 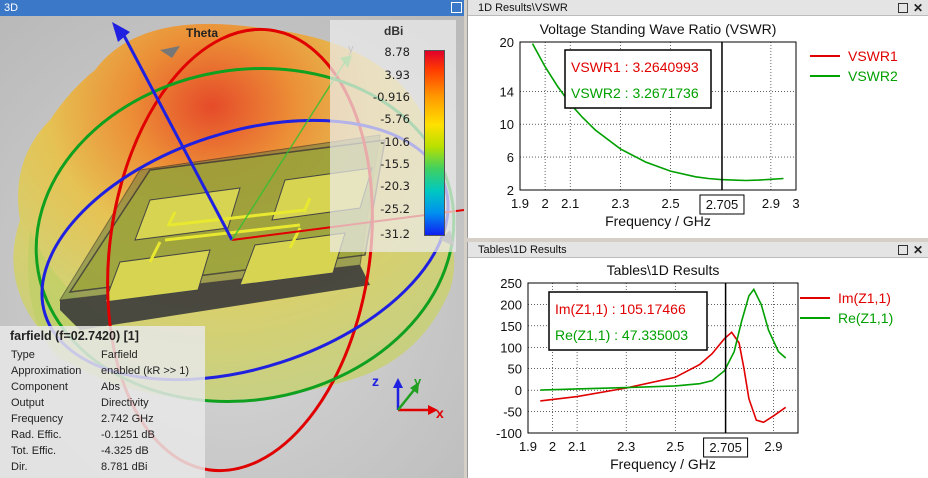 I want to click on colorbar-tick: -20.3, so click(x=395, y=186).